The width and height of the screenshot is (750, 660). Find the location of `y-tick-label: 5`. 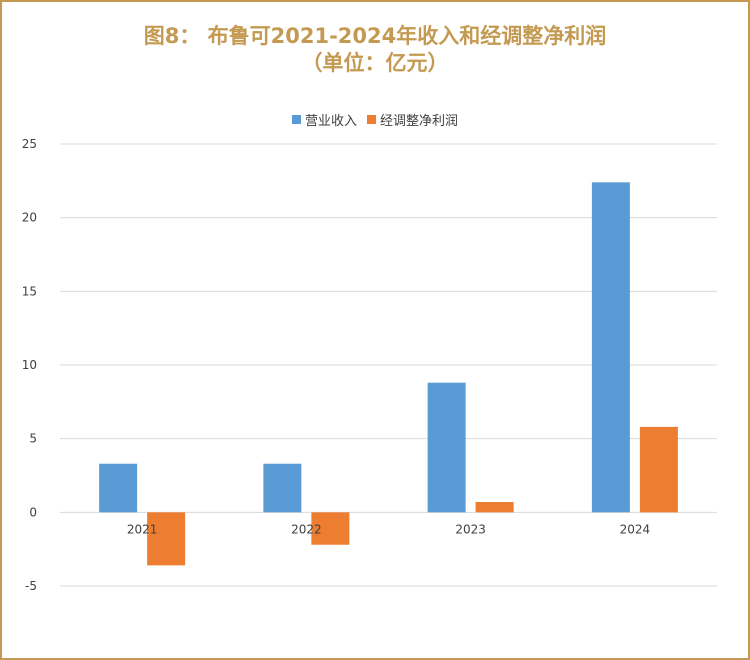

y-tick-label: 5 is located at coordinates (33, 439).